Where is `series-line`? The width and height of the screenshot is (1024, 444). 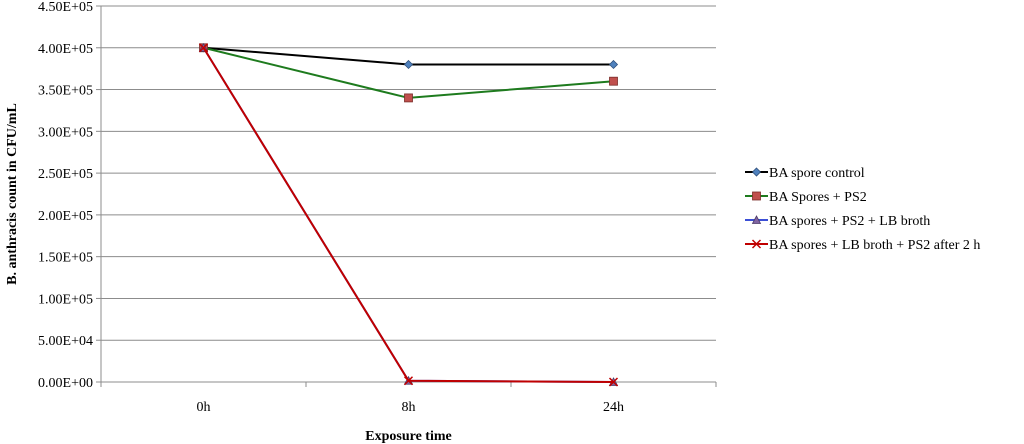
series-line is located at coordinates (408, 72).